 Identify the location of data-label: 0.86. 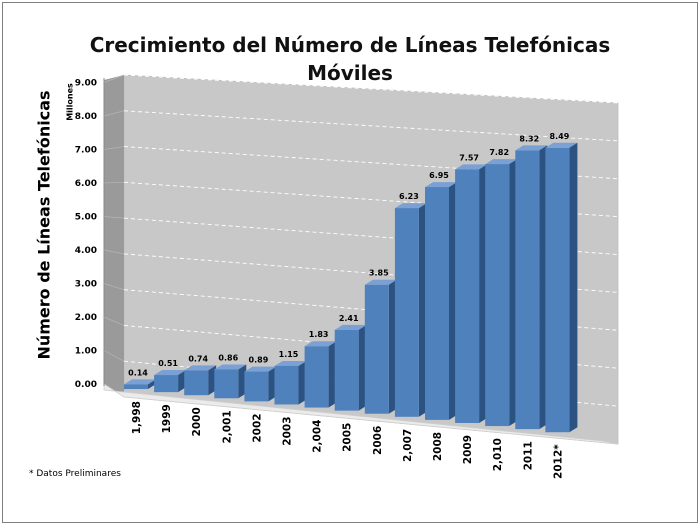
(228, 357).